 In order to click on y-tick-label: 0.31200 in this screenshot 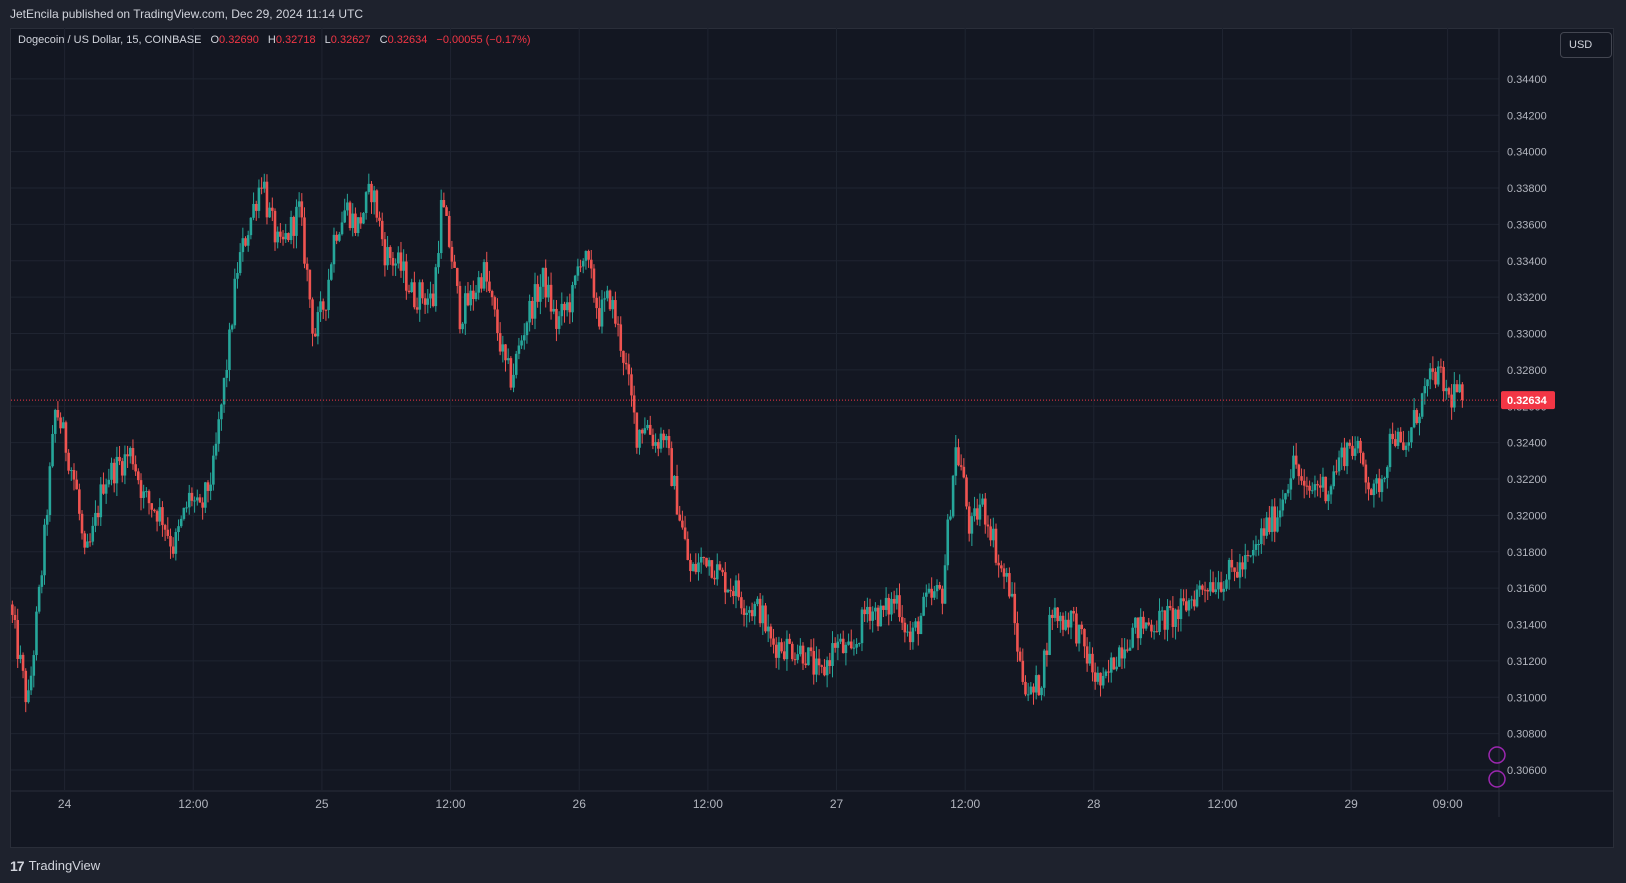, I will do `click(1527, 662)`.